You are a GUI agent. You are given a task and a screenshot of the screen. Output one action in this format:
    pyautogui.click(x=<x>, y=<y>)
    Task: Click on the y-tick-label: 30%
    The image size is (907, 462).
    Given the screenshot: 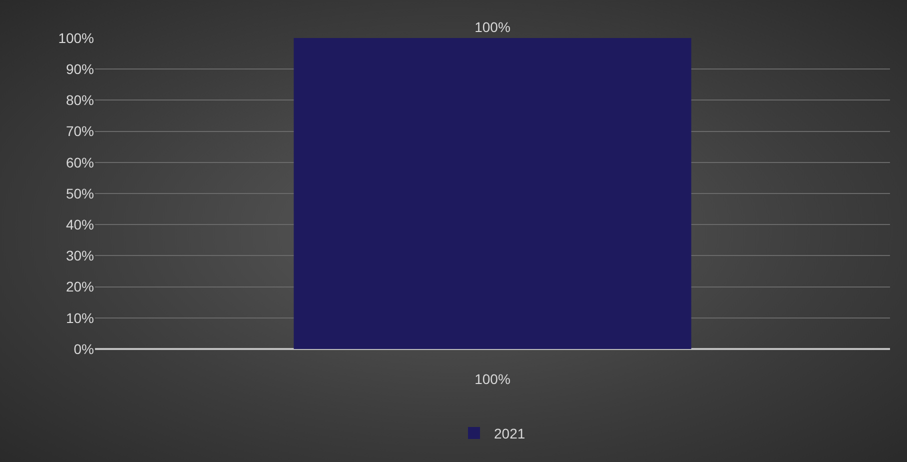 What is the action you would take?
    pyautogui.click(x=80, y=256)
    